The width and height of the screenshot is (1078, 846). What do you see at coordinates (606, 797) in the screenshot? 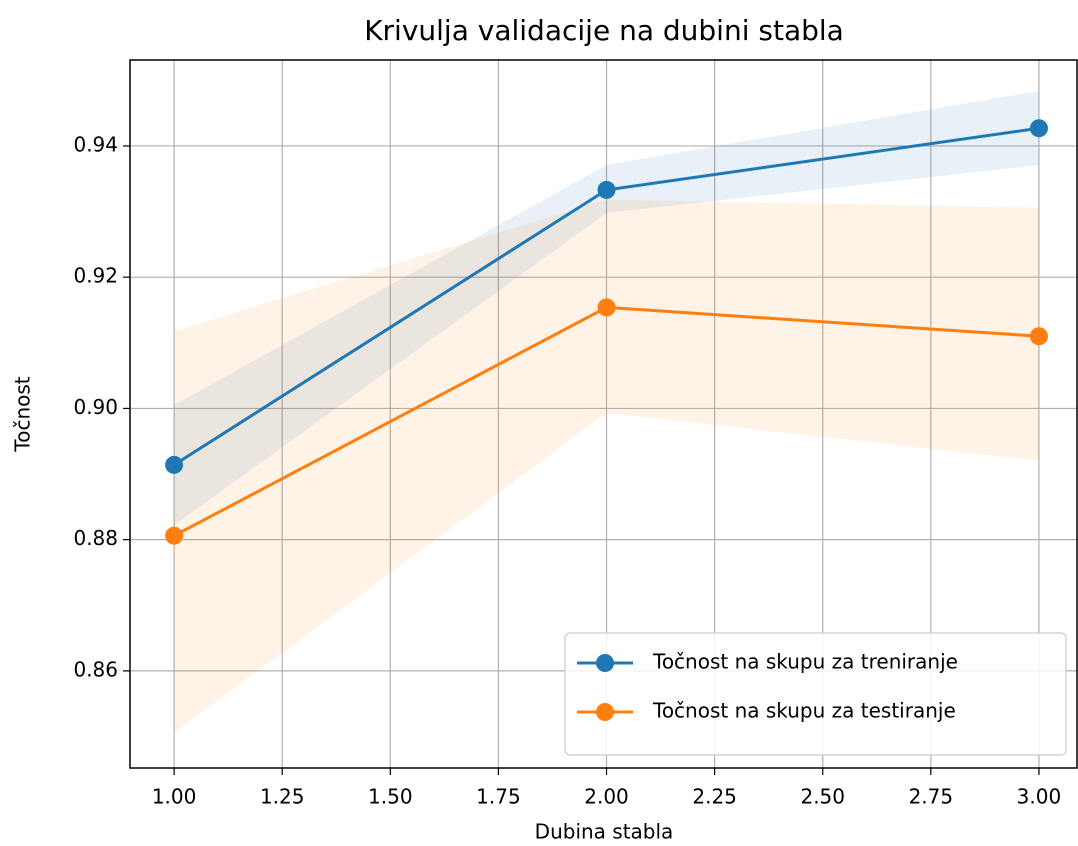
I see `x-tick-label: 2.00` at bounding box center [606, 797].